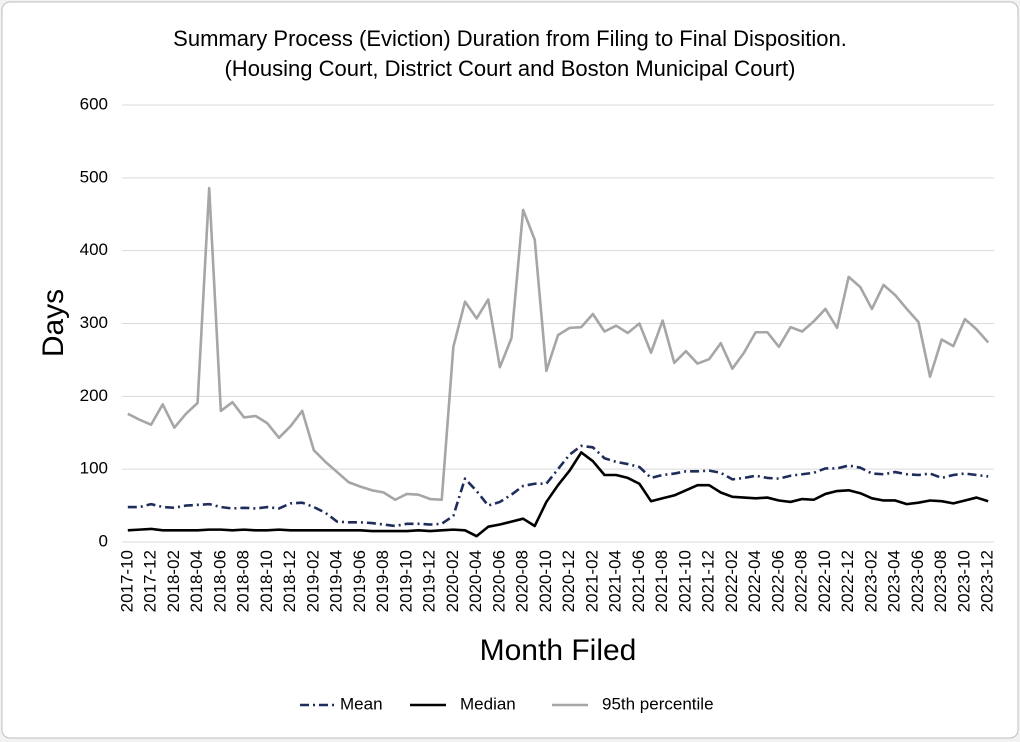 The height and width of the screenshot is (742, 1020). I want to click on y-tick-label: 400, so click(94, 249).